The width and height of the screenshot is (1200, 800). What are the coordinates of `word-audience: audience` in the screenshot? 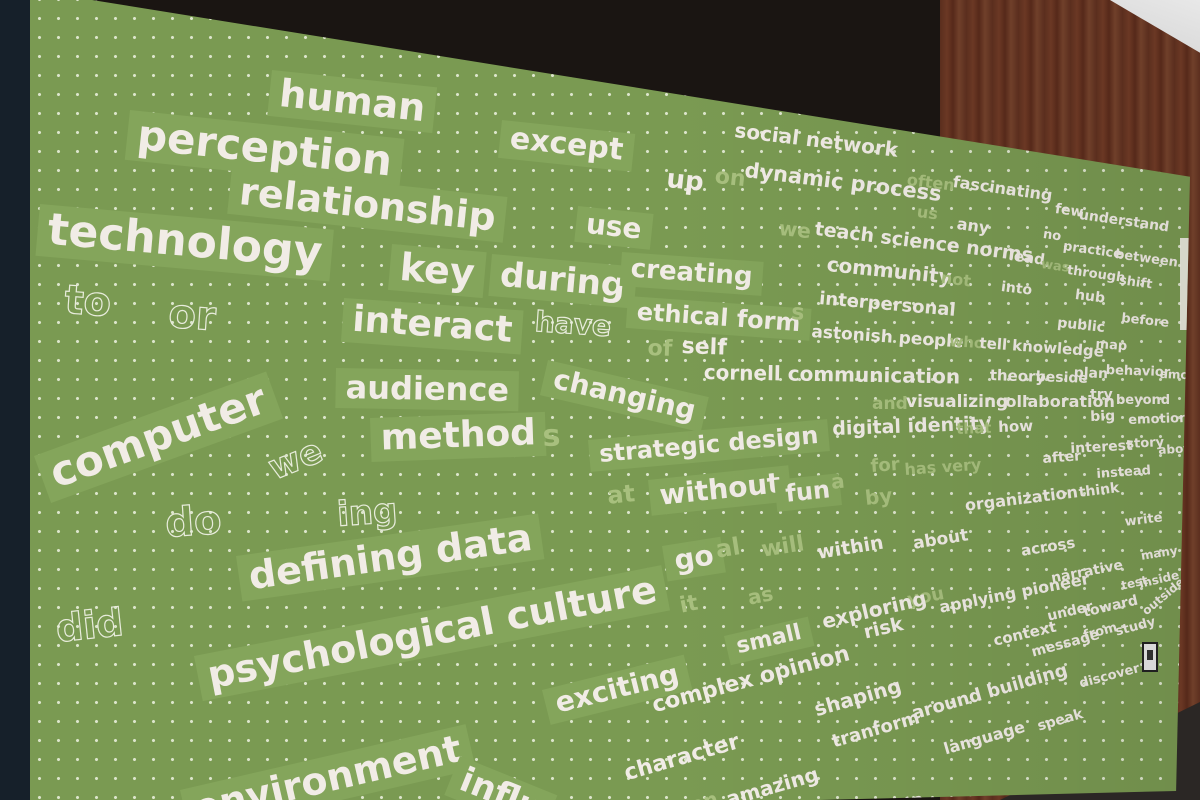 It's located at (427, 390).